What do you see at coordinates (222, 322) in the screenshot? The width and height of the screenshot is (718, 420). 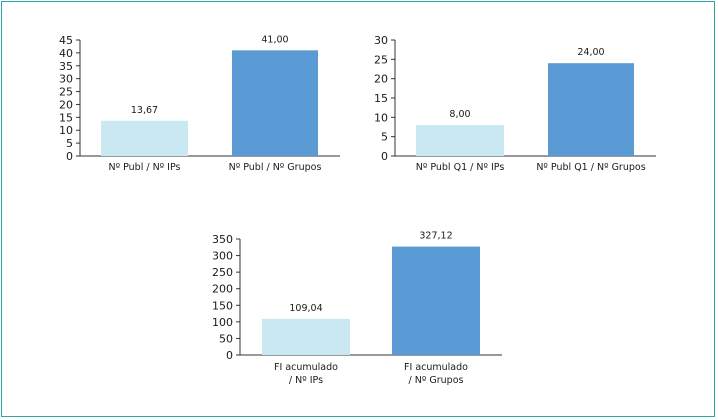 I see `y-tick-label: 100` at bounding box center [222, 322].